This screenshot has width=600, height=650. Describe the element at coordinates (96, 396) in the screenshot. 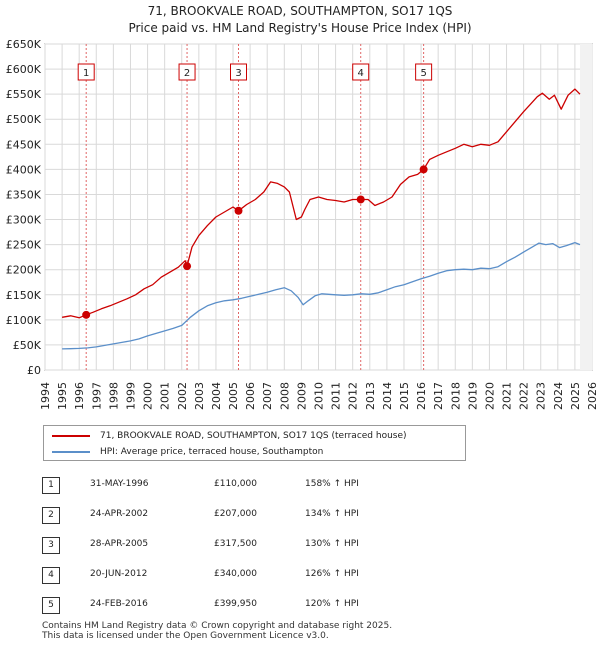

I see `x-tick-label: 1997` at that location.